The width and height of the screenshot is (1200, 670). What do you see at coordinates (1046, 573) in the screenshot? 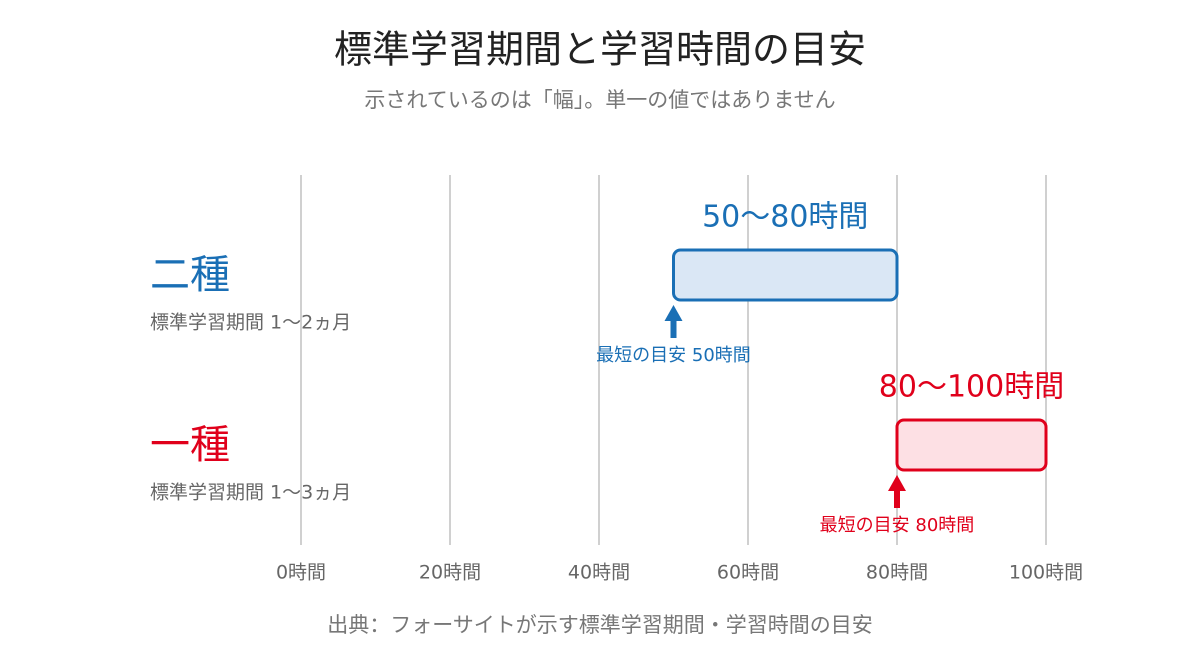
I see `x-tick-label: 100時間` at bounding box center [1046, 573].